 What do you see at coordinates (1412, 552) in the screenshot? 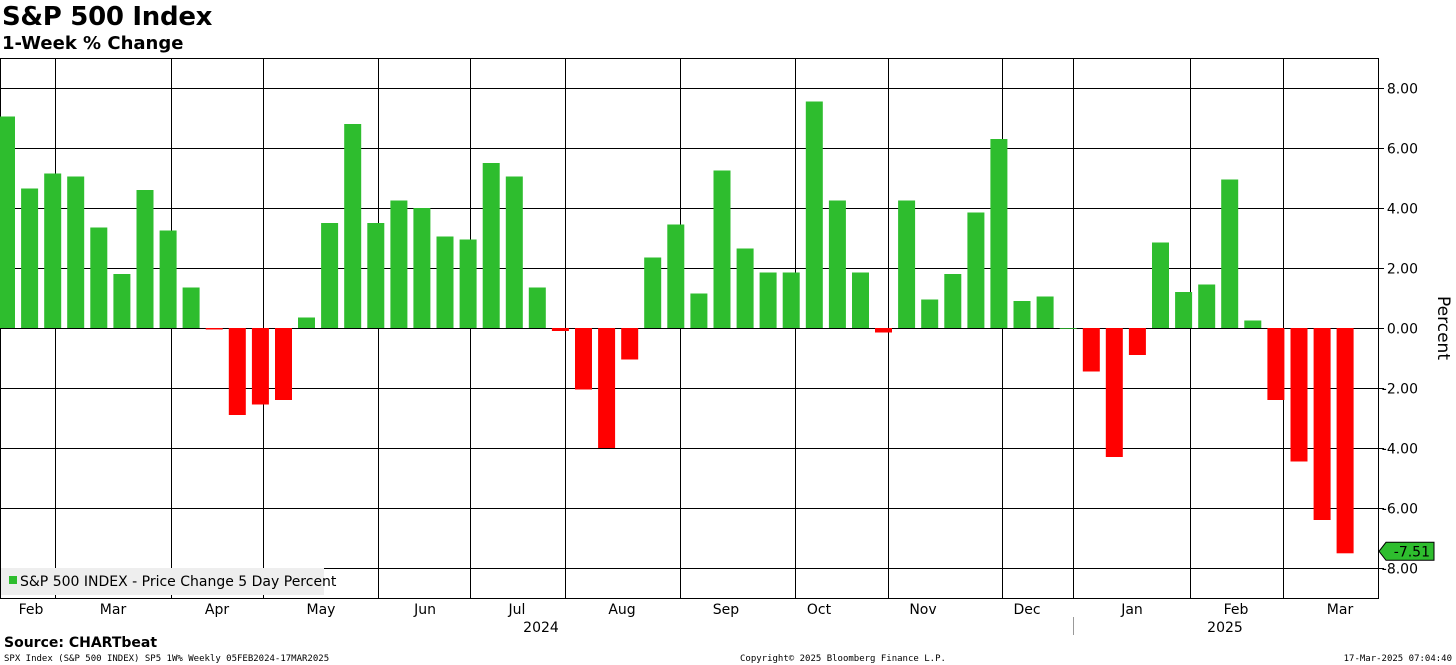
I see `last-value-label: -7.51` at bounding box center [1412, 552].